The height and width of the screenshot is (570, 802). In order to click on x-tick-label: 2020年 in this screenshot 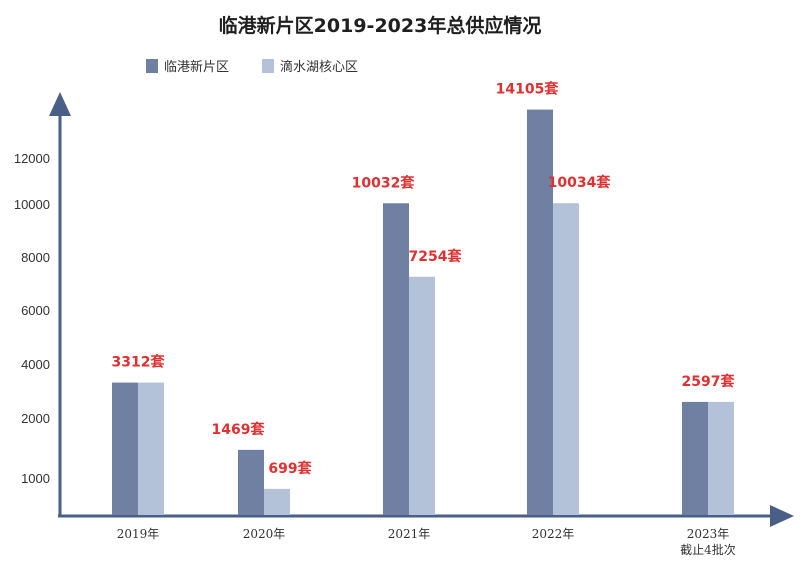, I will do `click(264, 534)`.